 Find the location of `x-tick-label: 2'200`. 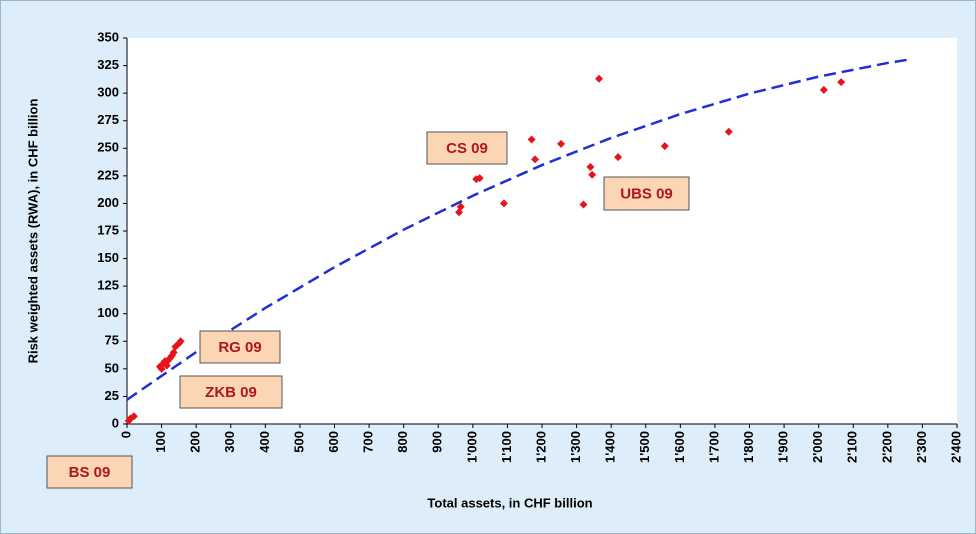

x-tick-label: 2'200 is located at coordinates (886, 447).